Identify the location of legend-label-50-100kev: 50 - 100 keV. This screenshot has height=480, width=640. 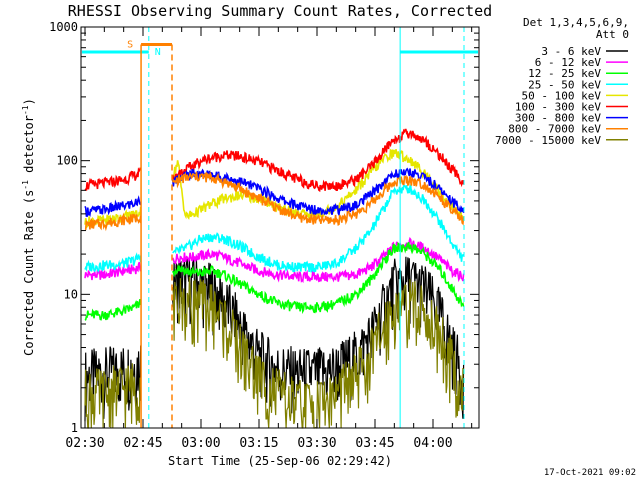
(562, 95).